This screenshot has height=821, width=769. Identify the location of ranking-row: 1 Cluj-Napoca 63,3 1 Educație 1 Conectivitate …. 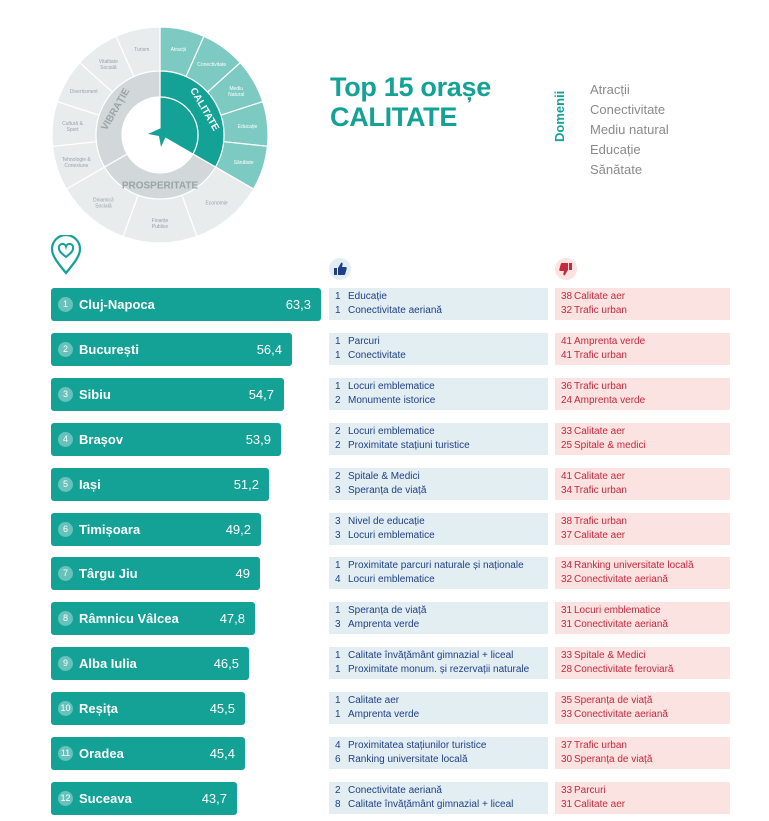
(384, 305).